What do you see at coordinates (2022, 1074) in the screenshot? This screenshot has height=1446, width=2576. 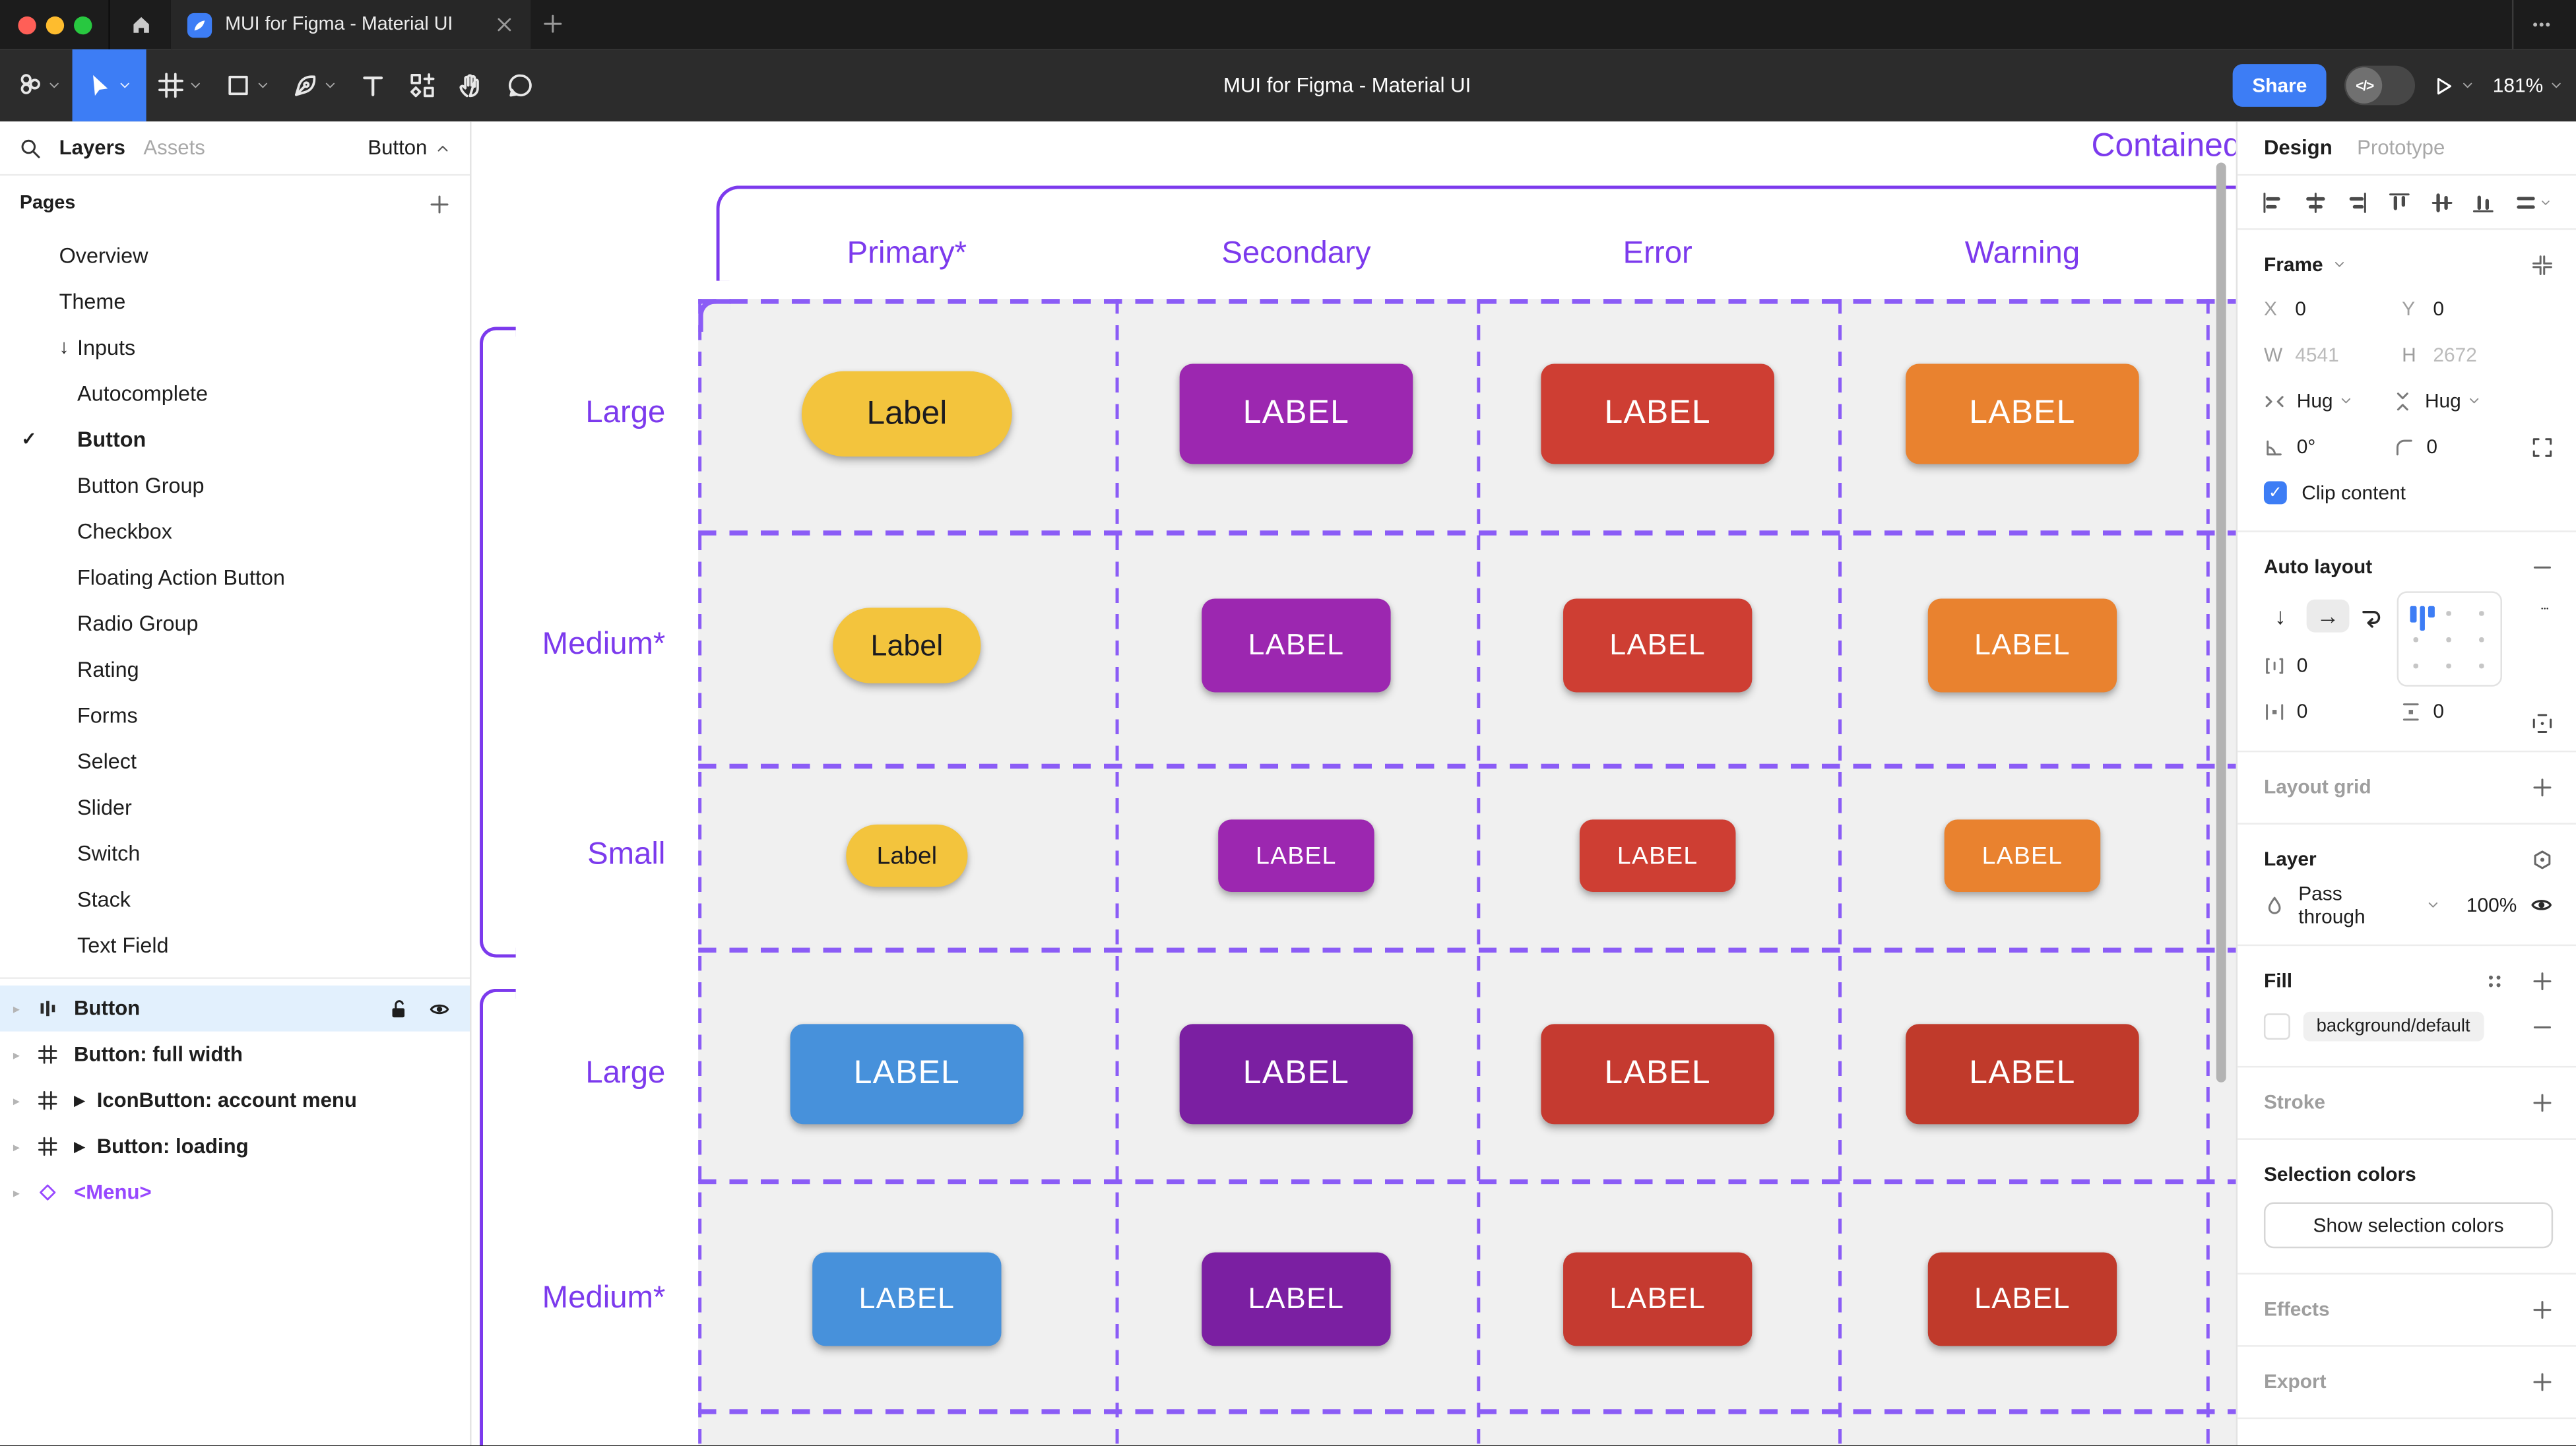 I see `canvas-button-r4-c4: LABEL` at bounding box center [2022, 1074].